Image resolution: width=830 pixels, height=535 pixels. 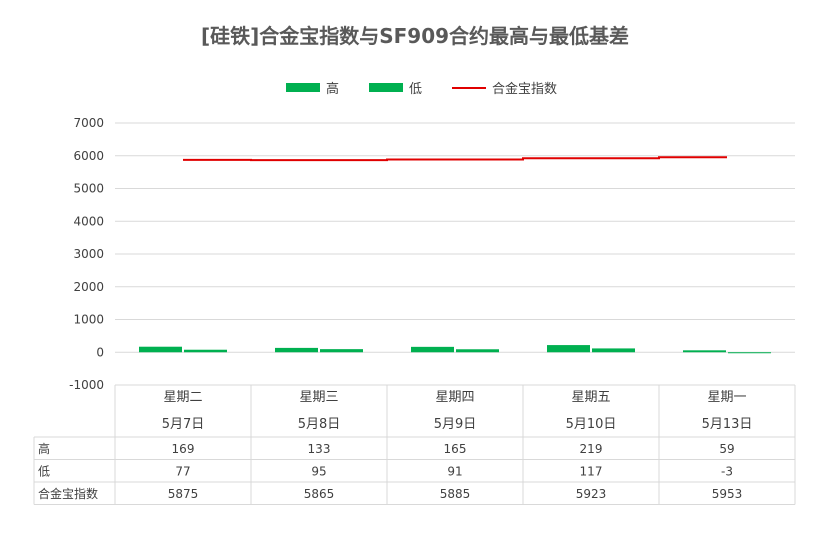 What do you see at coordinates (88, 156) in the screenshot?
I see `y-tick-label: 6000` at bounding box center [88, 156].